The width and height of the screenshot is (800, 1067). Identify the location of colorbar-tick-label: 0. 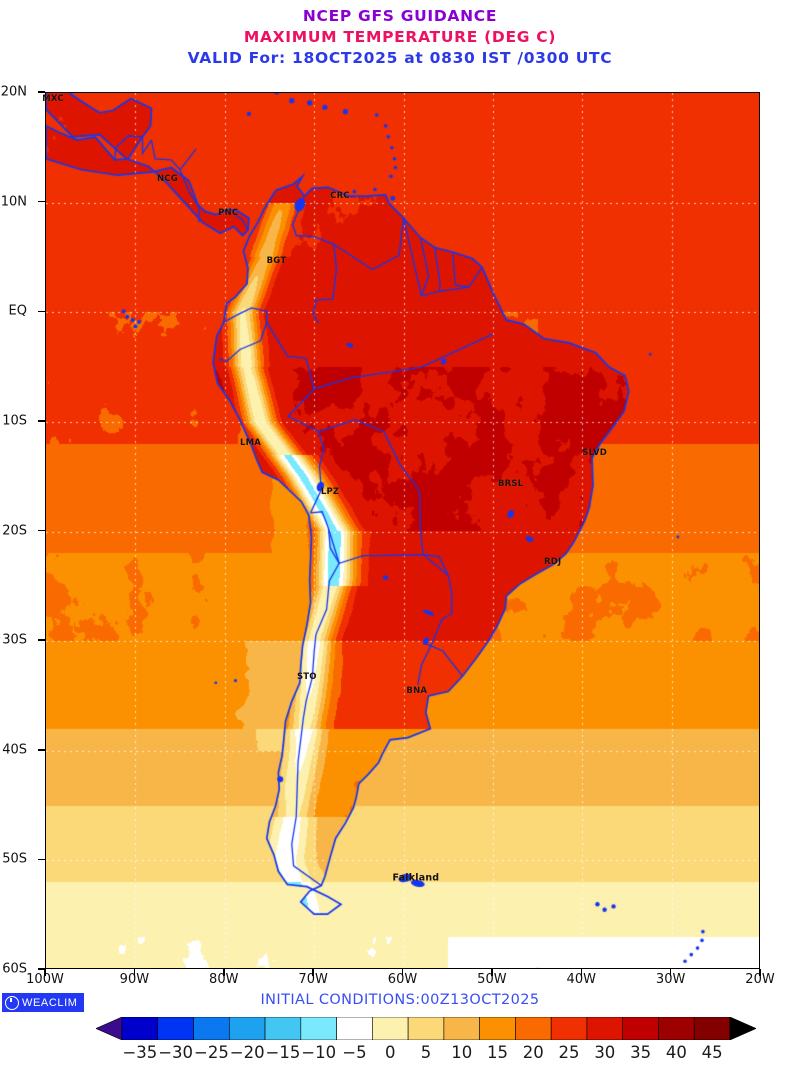
(390, 1052).